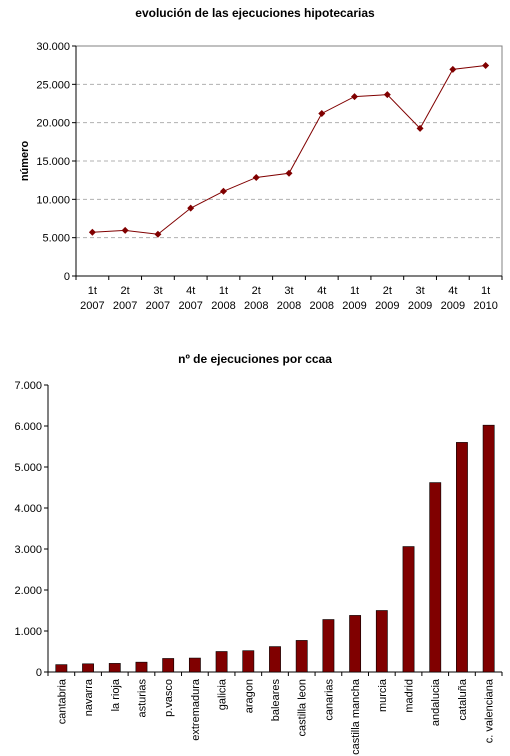  What do you see at coordinates (116, 694) in the screenshot?
I see `x-tick-label: la rioja` at bounding box center [116, 694].